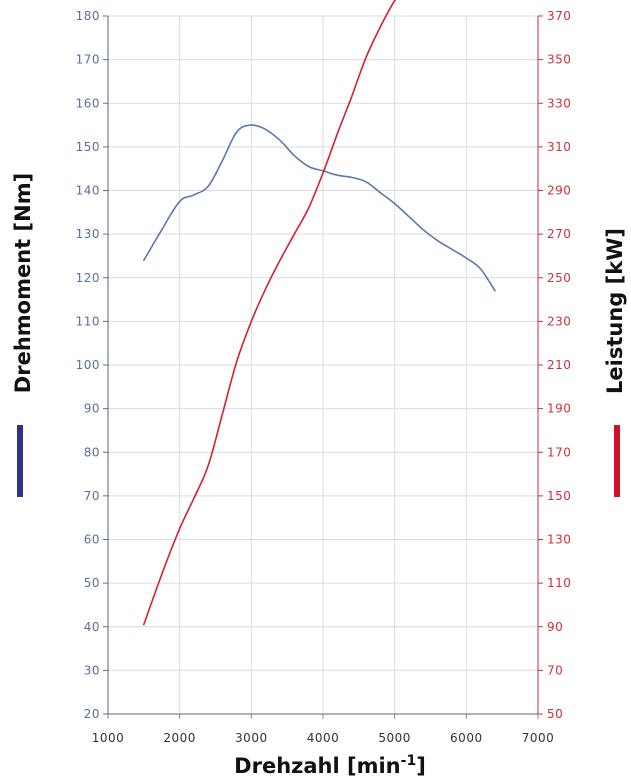 The height and width of the screenshot is (780, 631). Describe the element at coordinates (466, 738) in the screenshot. I see `x-tick-label: 6000` at that location.